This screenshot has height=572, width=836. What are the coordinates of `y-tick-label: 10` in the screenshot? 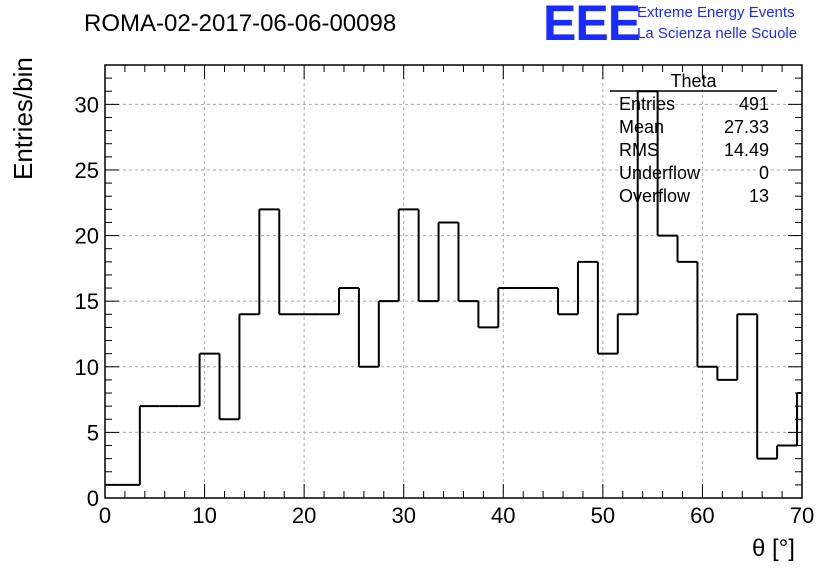 It's located at (87, 367).